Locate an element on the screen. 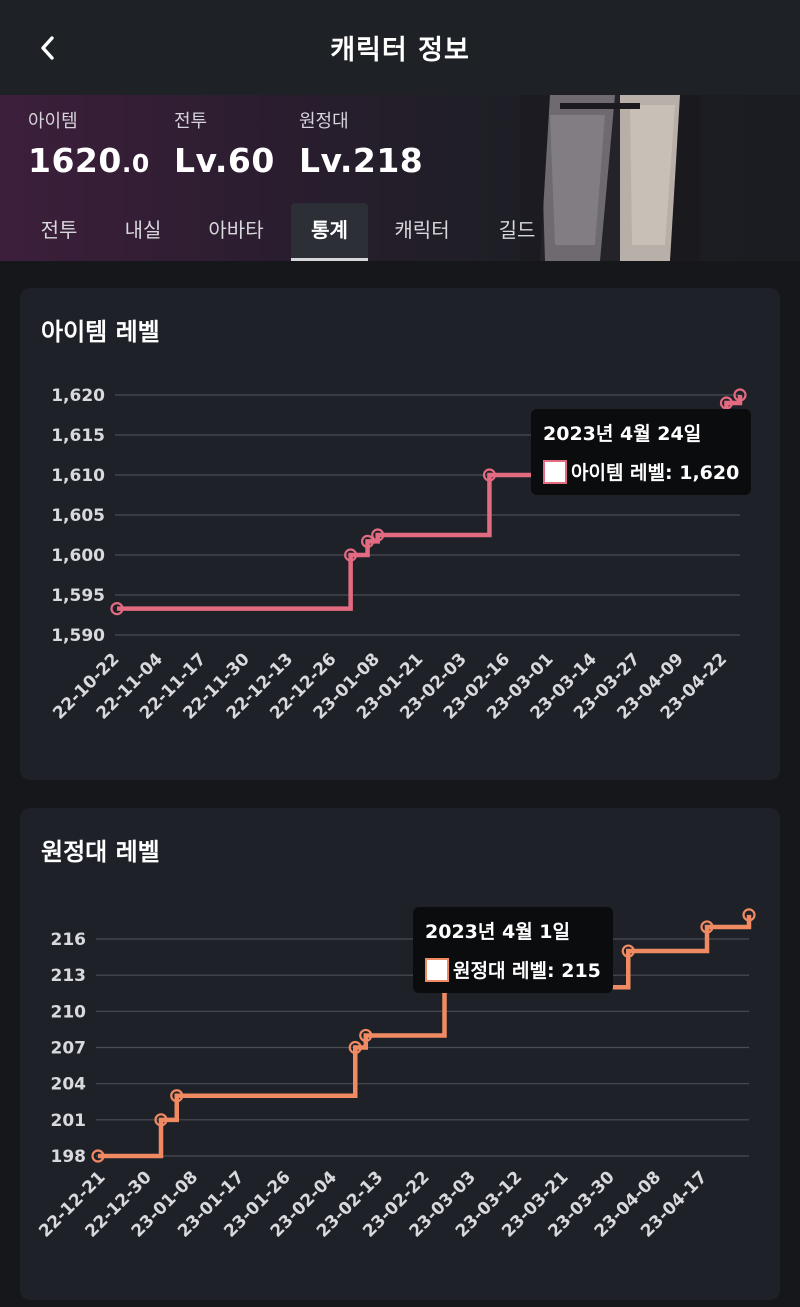 This screenshot has height=1307, width=800. stat-value: 1620.0 is located at coordinates (89, 160).